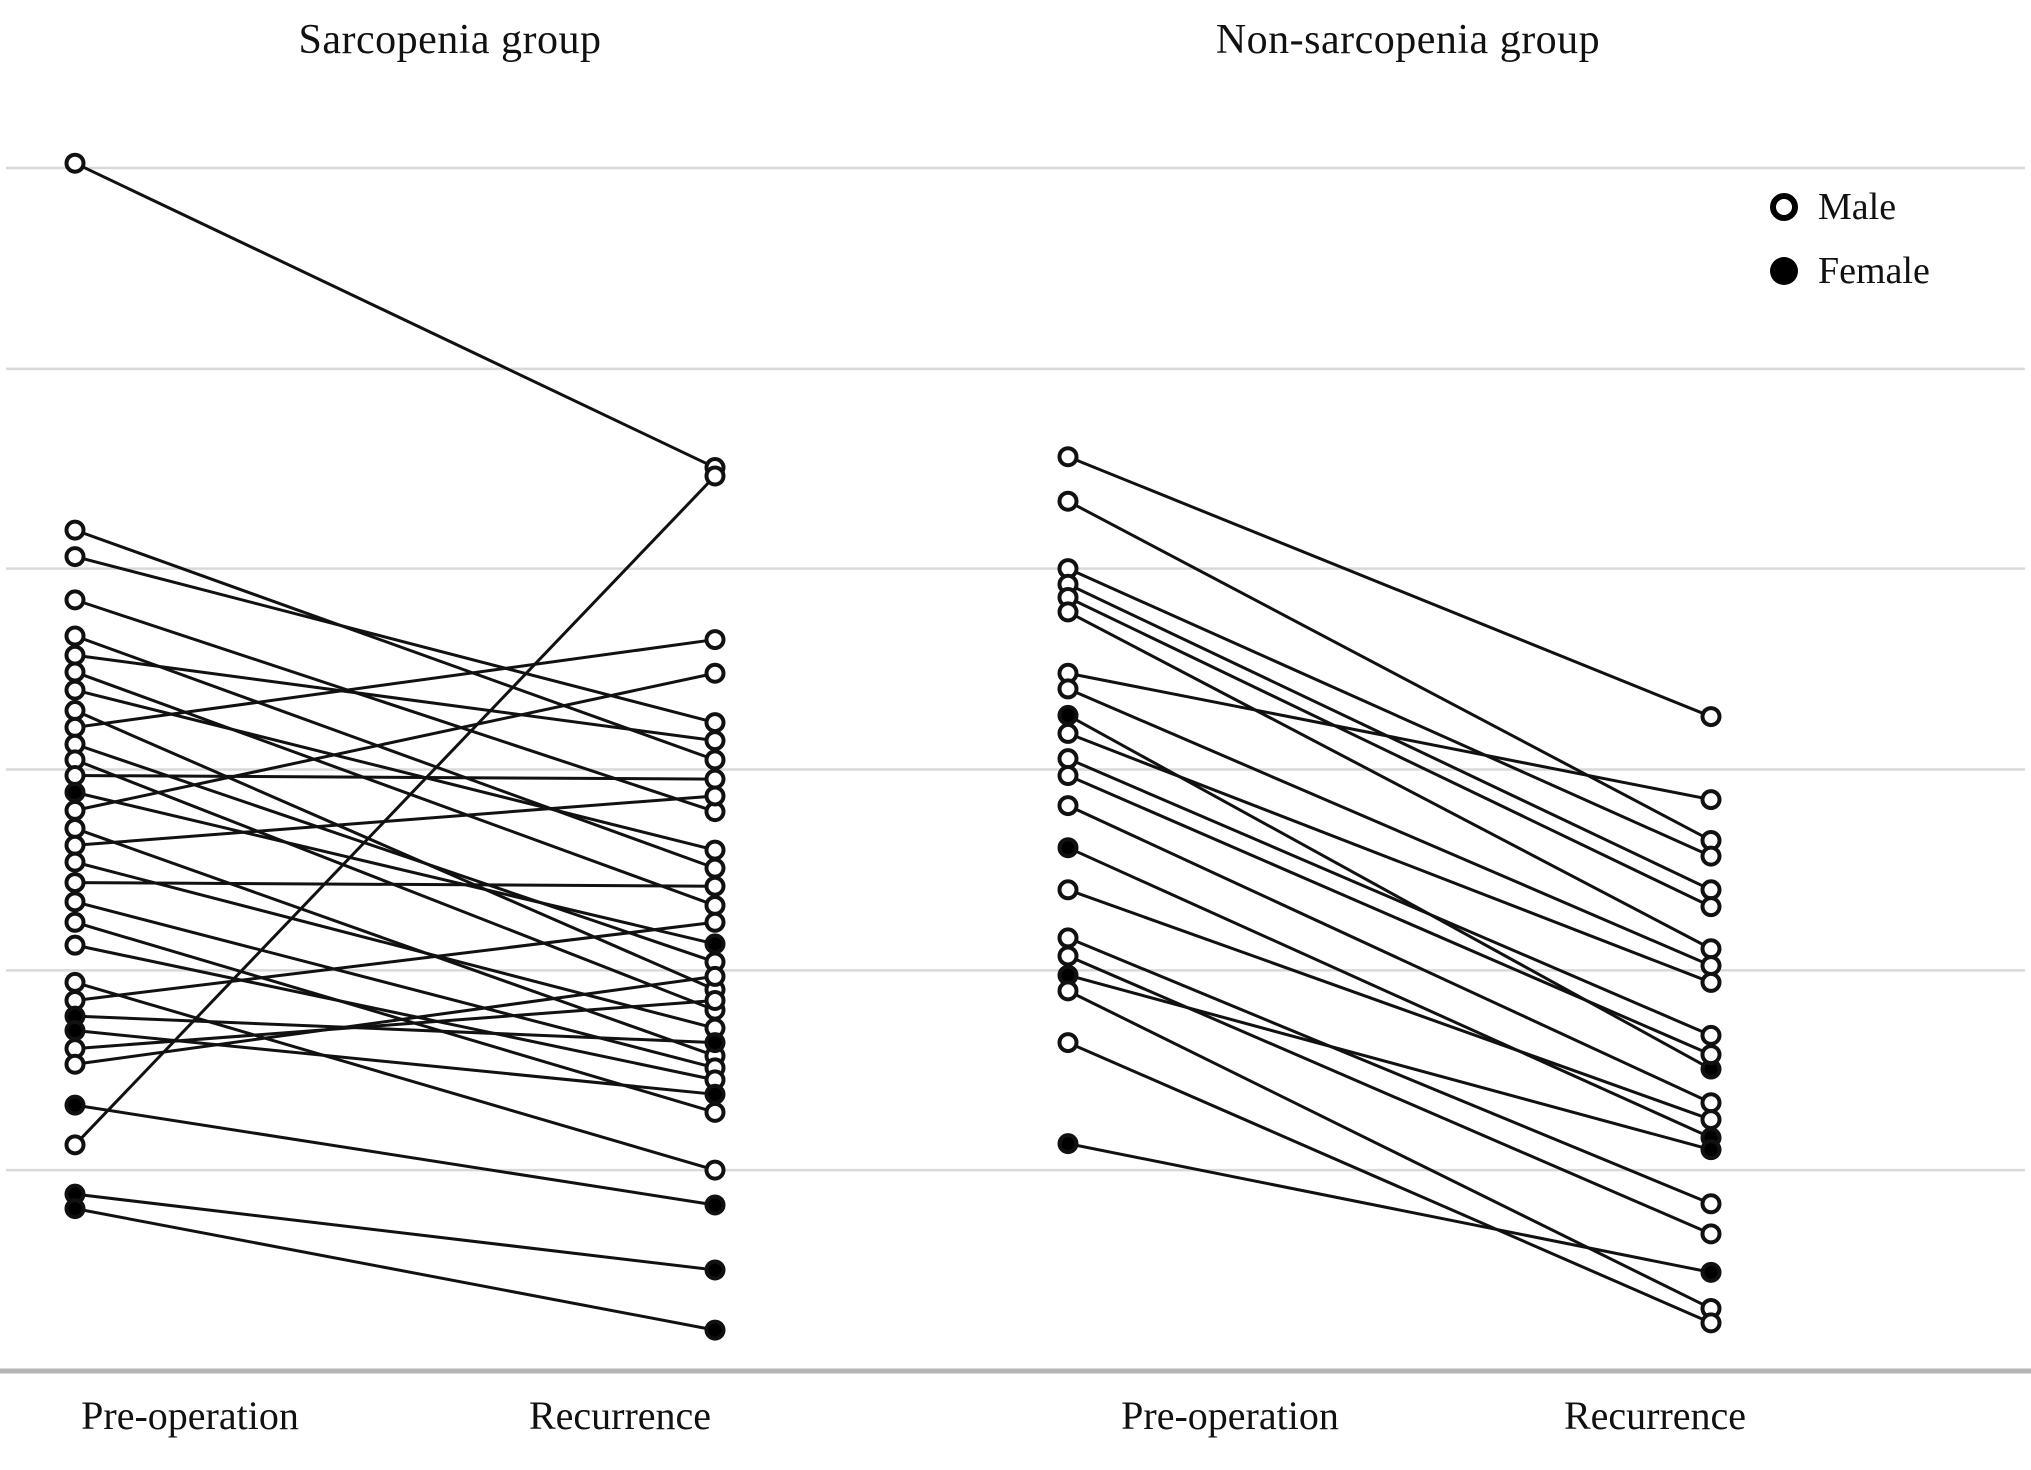  Describe the element at coordinates (1230, 1415) in the screenshot. I see `x-label-right-preoperation: Pre-operation` at that location.